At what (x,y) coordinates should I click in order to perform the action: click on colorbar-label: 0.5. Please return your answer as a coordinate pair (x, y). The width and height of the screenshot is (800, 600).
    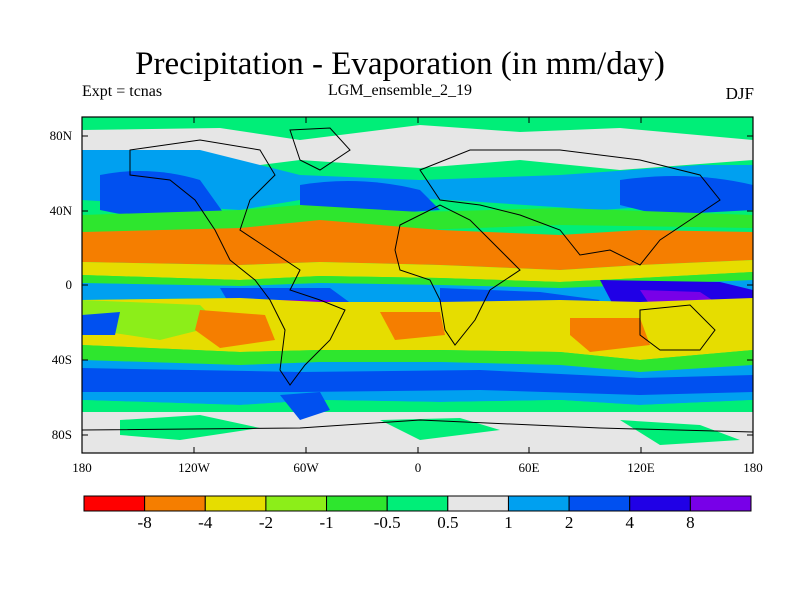
    Looking at the image, I should click on (448, 522).